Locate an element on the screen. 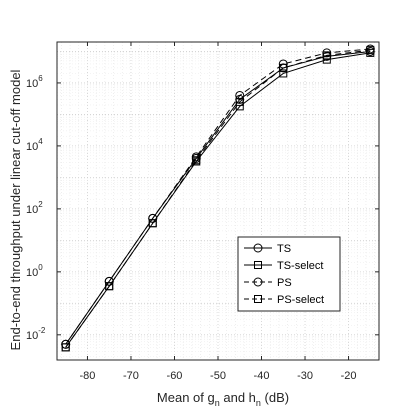 The width and height of the screenshot is (409, 417). legend-label: TS-select is located at coordinates (300, 266).